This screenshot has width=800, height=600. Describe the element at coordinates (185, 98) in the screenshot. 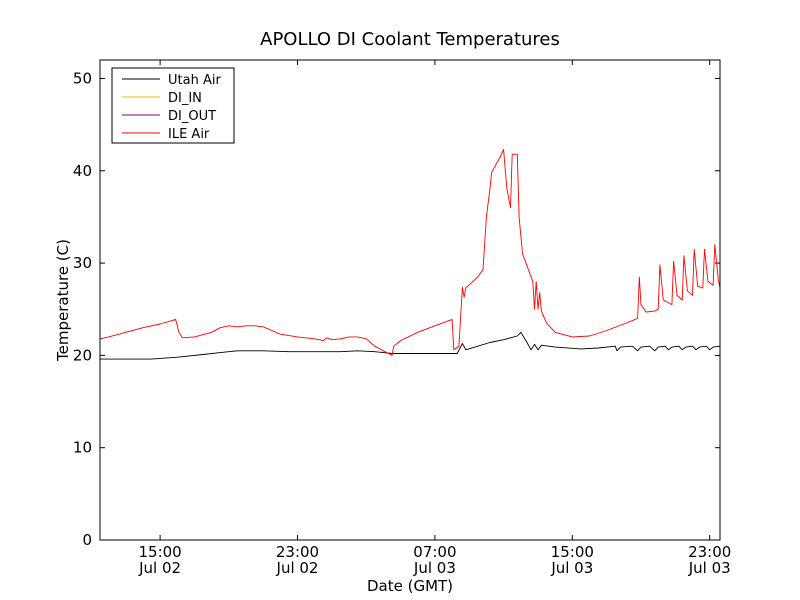

I see `legend-label: DI_IN` at that location.